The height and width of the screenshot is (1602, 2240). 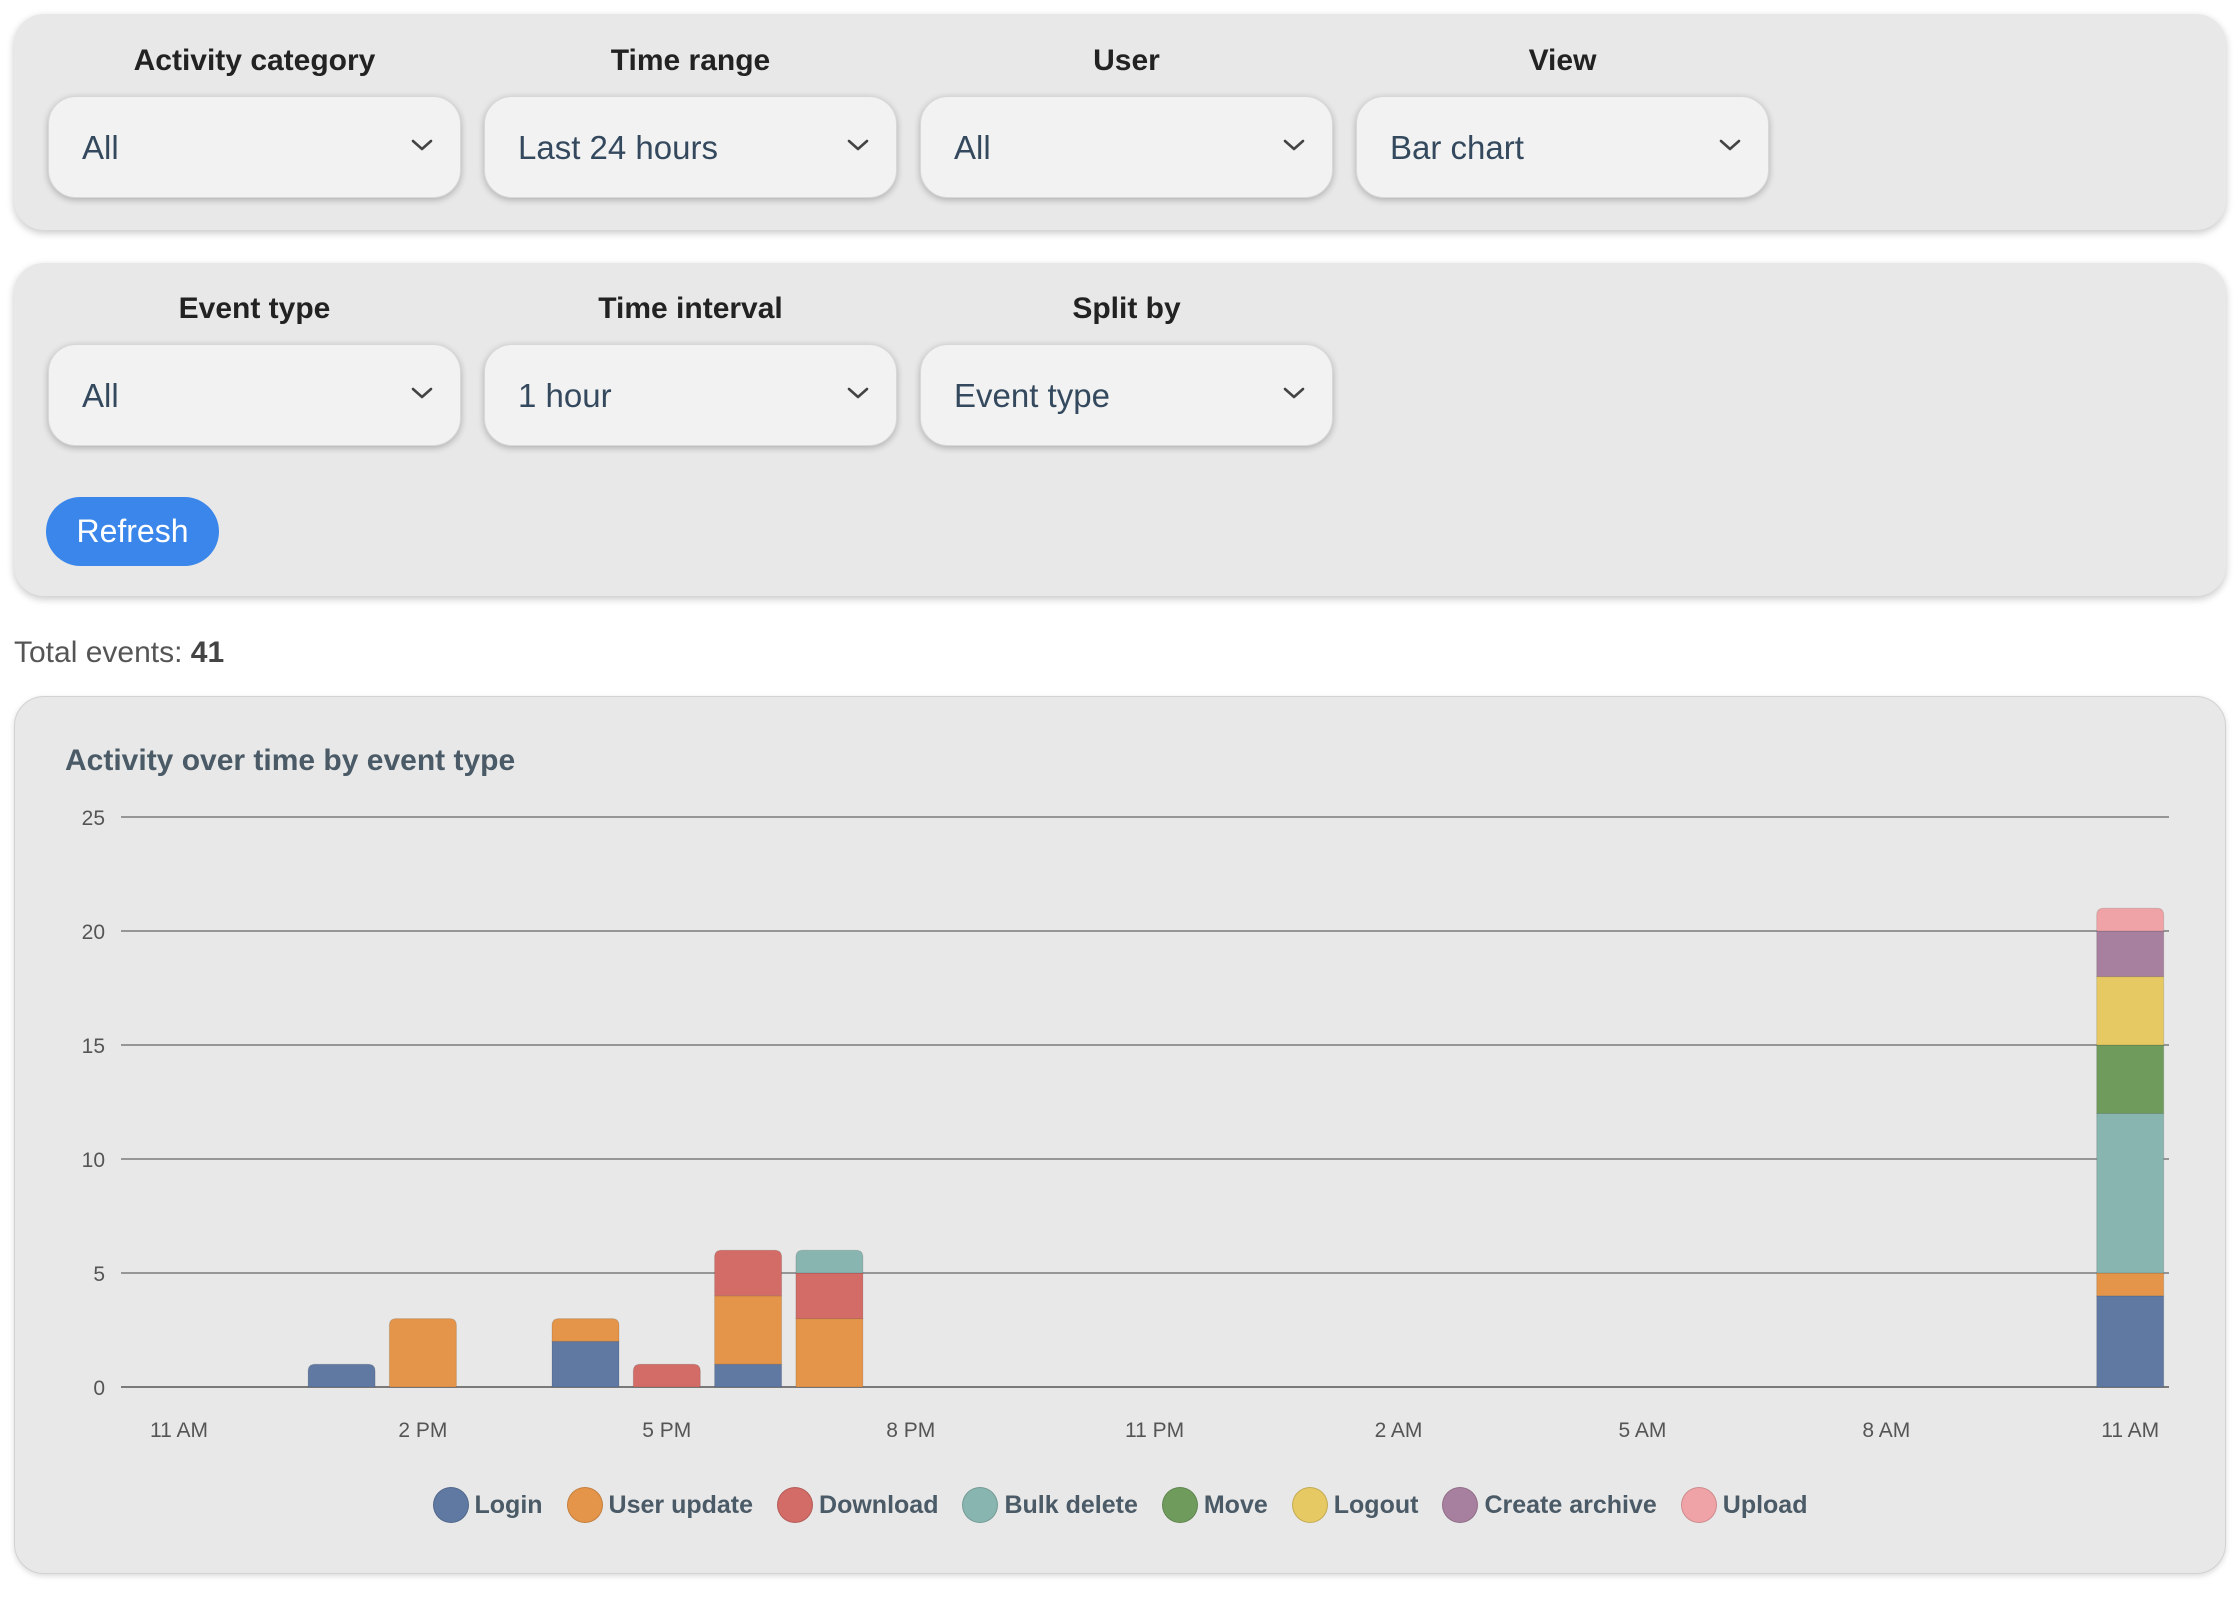 What do you see at coordinates (254, 147) in the screenshot?
I see `activity-category-select: All` at bounding box center [254, 147].